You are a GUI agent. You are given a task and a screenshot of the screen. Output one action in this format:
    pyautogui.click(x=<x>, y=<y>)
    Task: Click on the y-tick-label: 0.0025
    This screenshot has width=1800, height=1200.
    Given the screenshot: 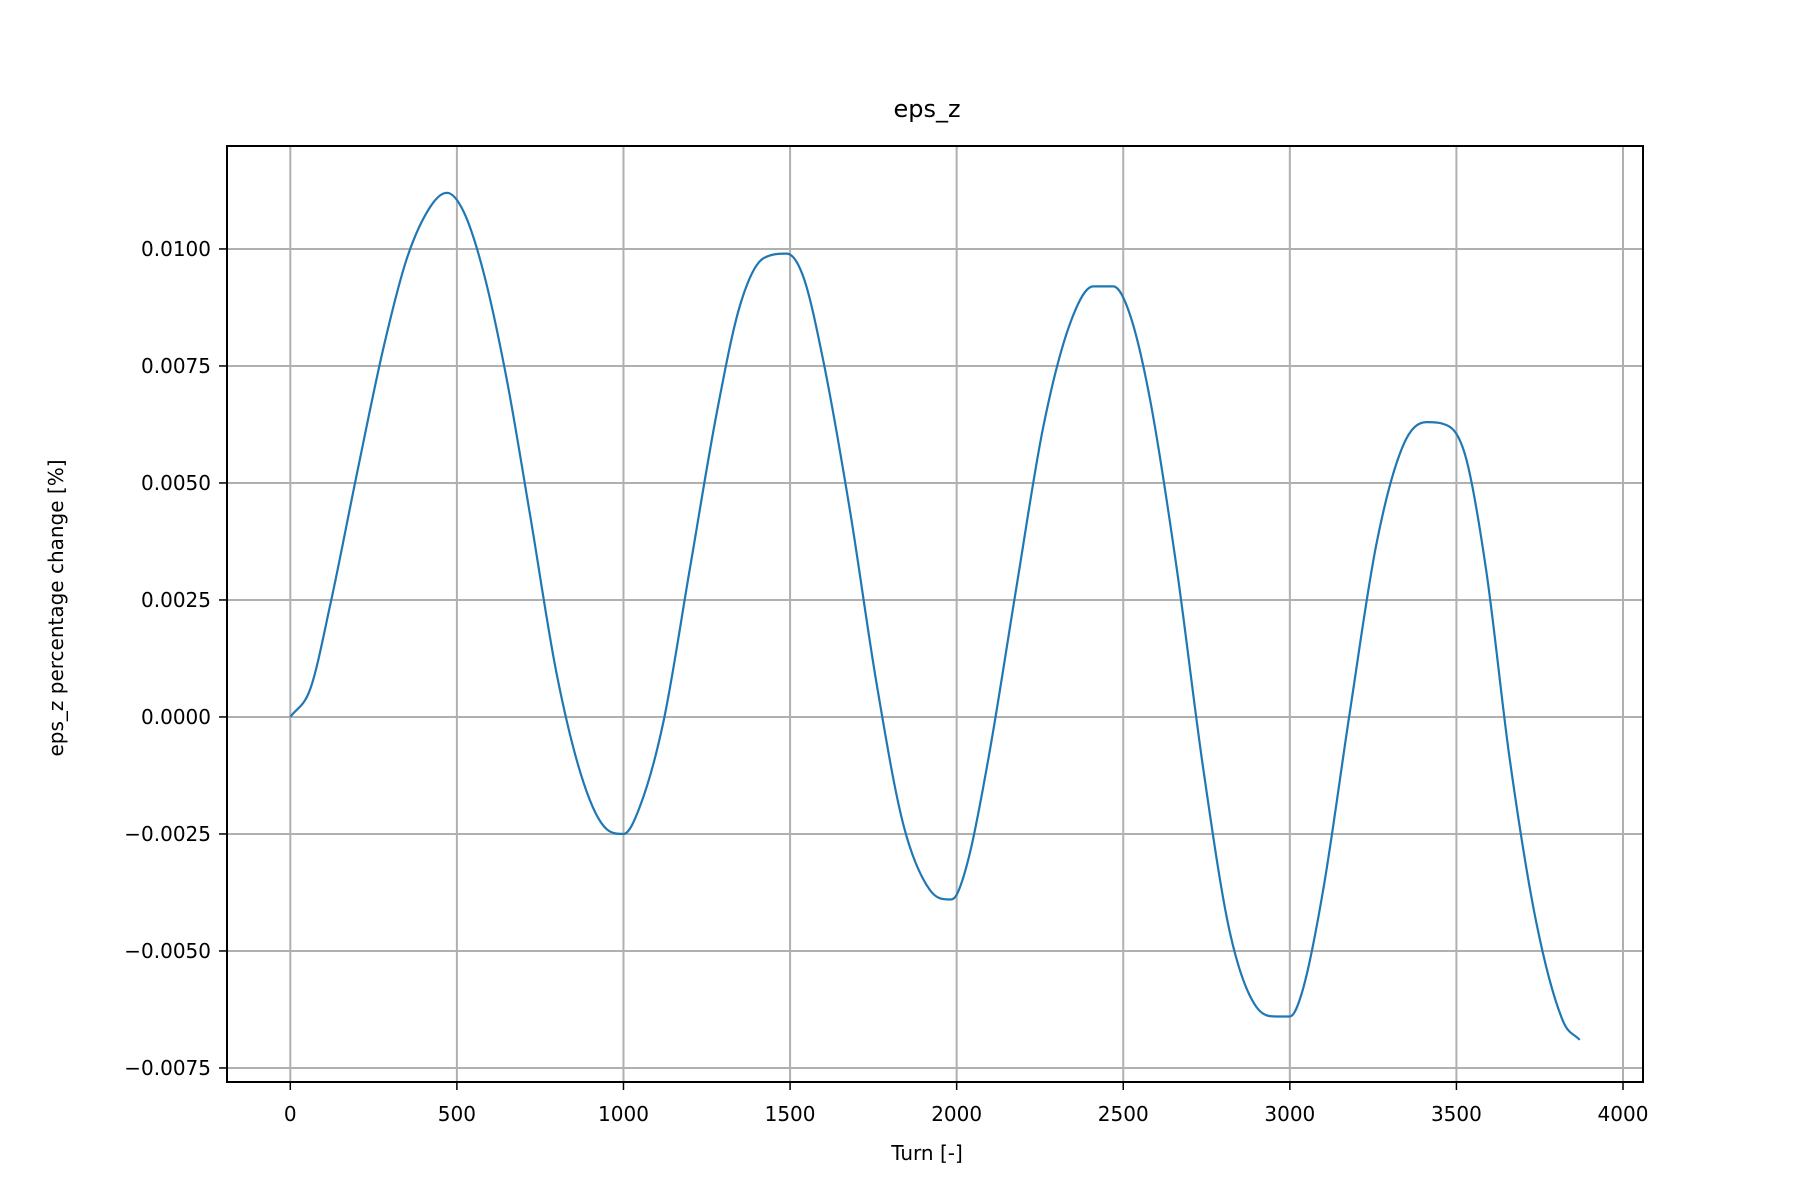 What is the action you would take?
    pyautogui.click(x=176, y=600)
    